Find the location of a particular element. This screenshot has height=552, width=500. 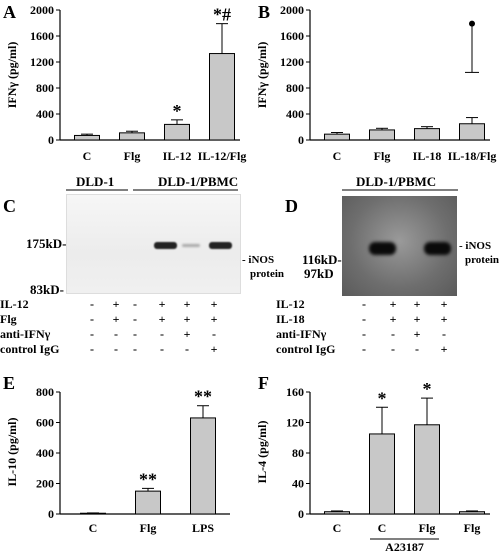

y-tick-label: 160 is located at coordinates (295, 392).